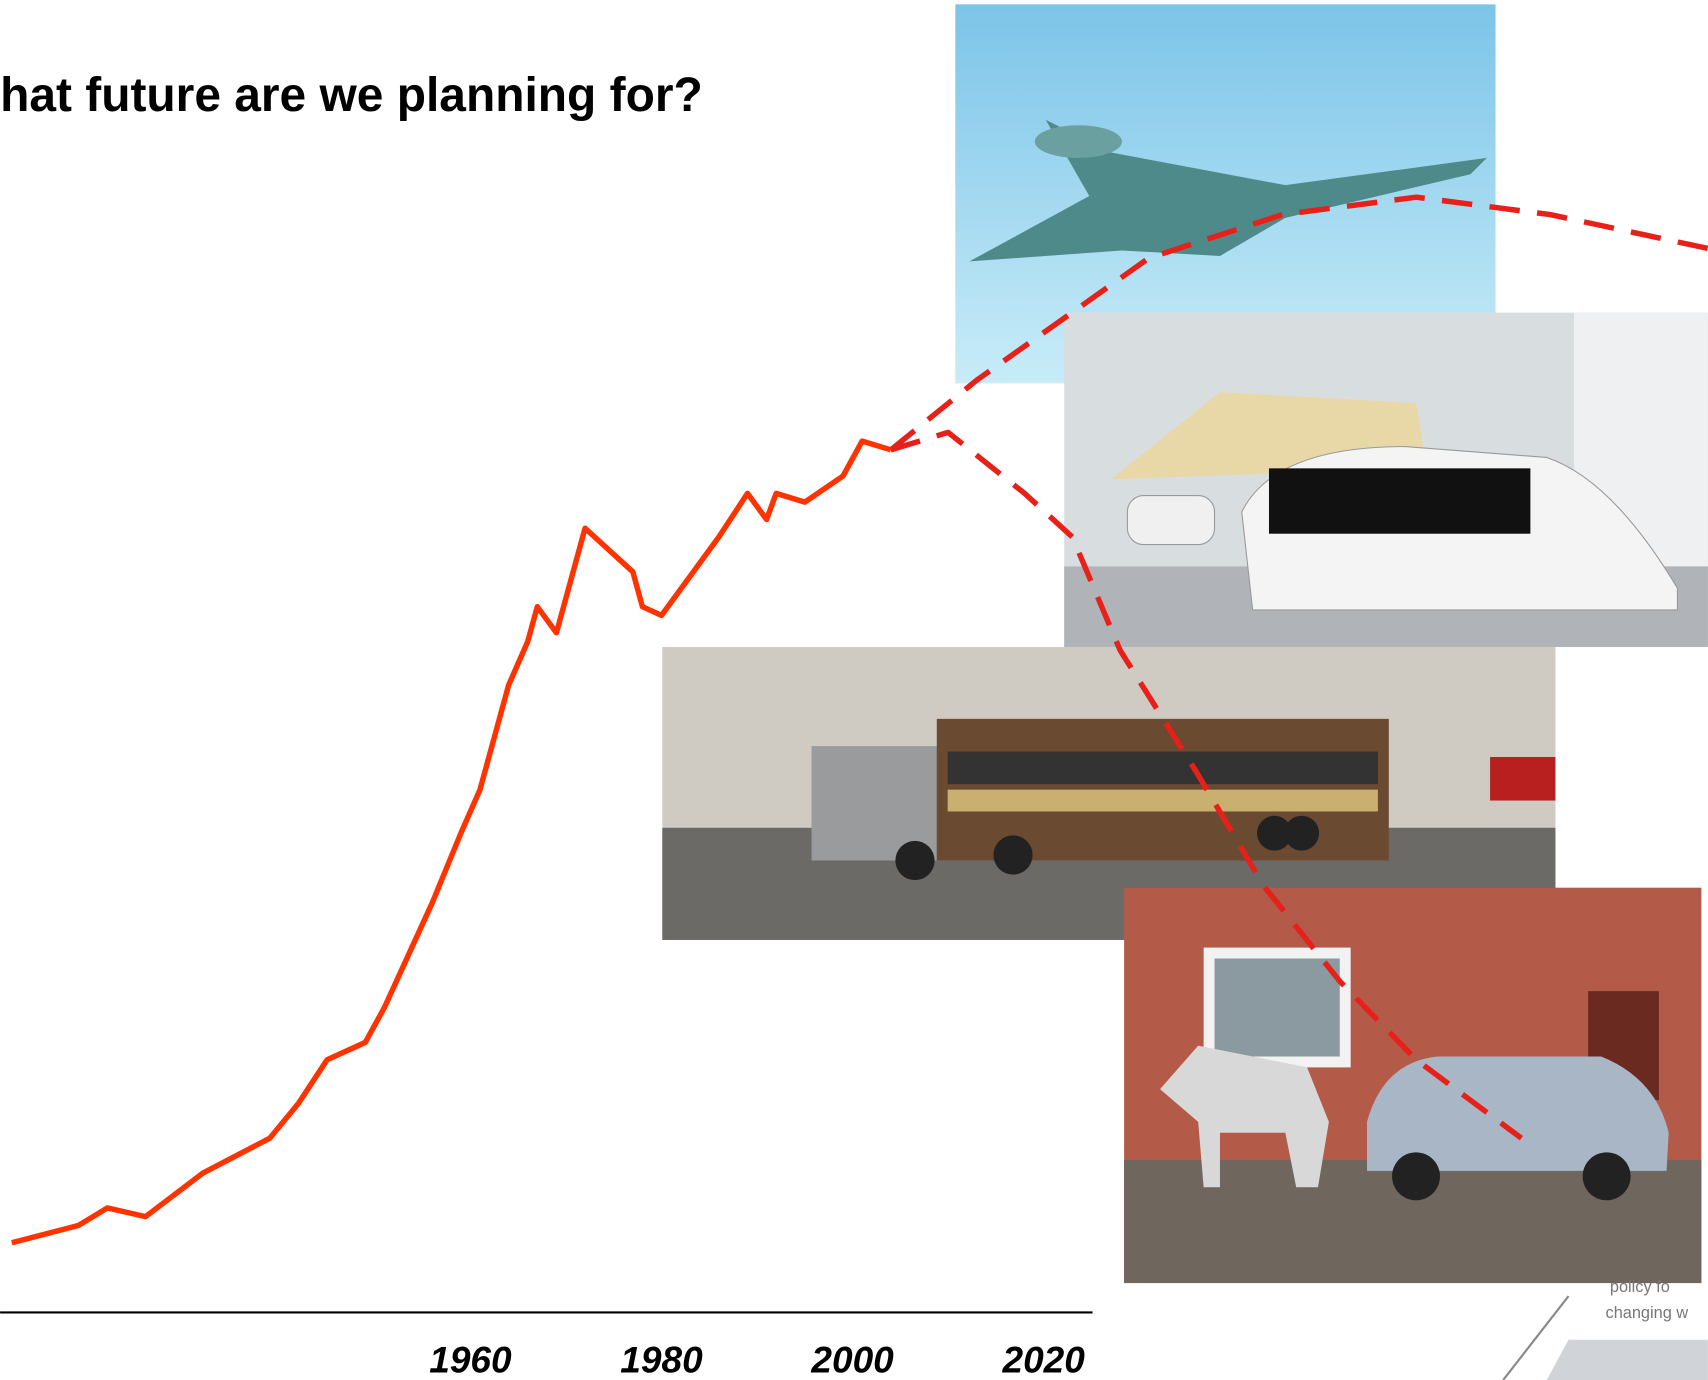 The width and height of the screenshot is (1708, 1380). Describe the element at coordinates (1413, 1085) in the screenshot. I see `photo-horse-car` at that location.